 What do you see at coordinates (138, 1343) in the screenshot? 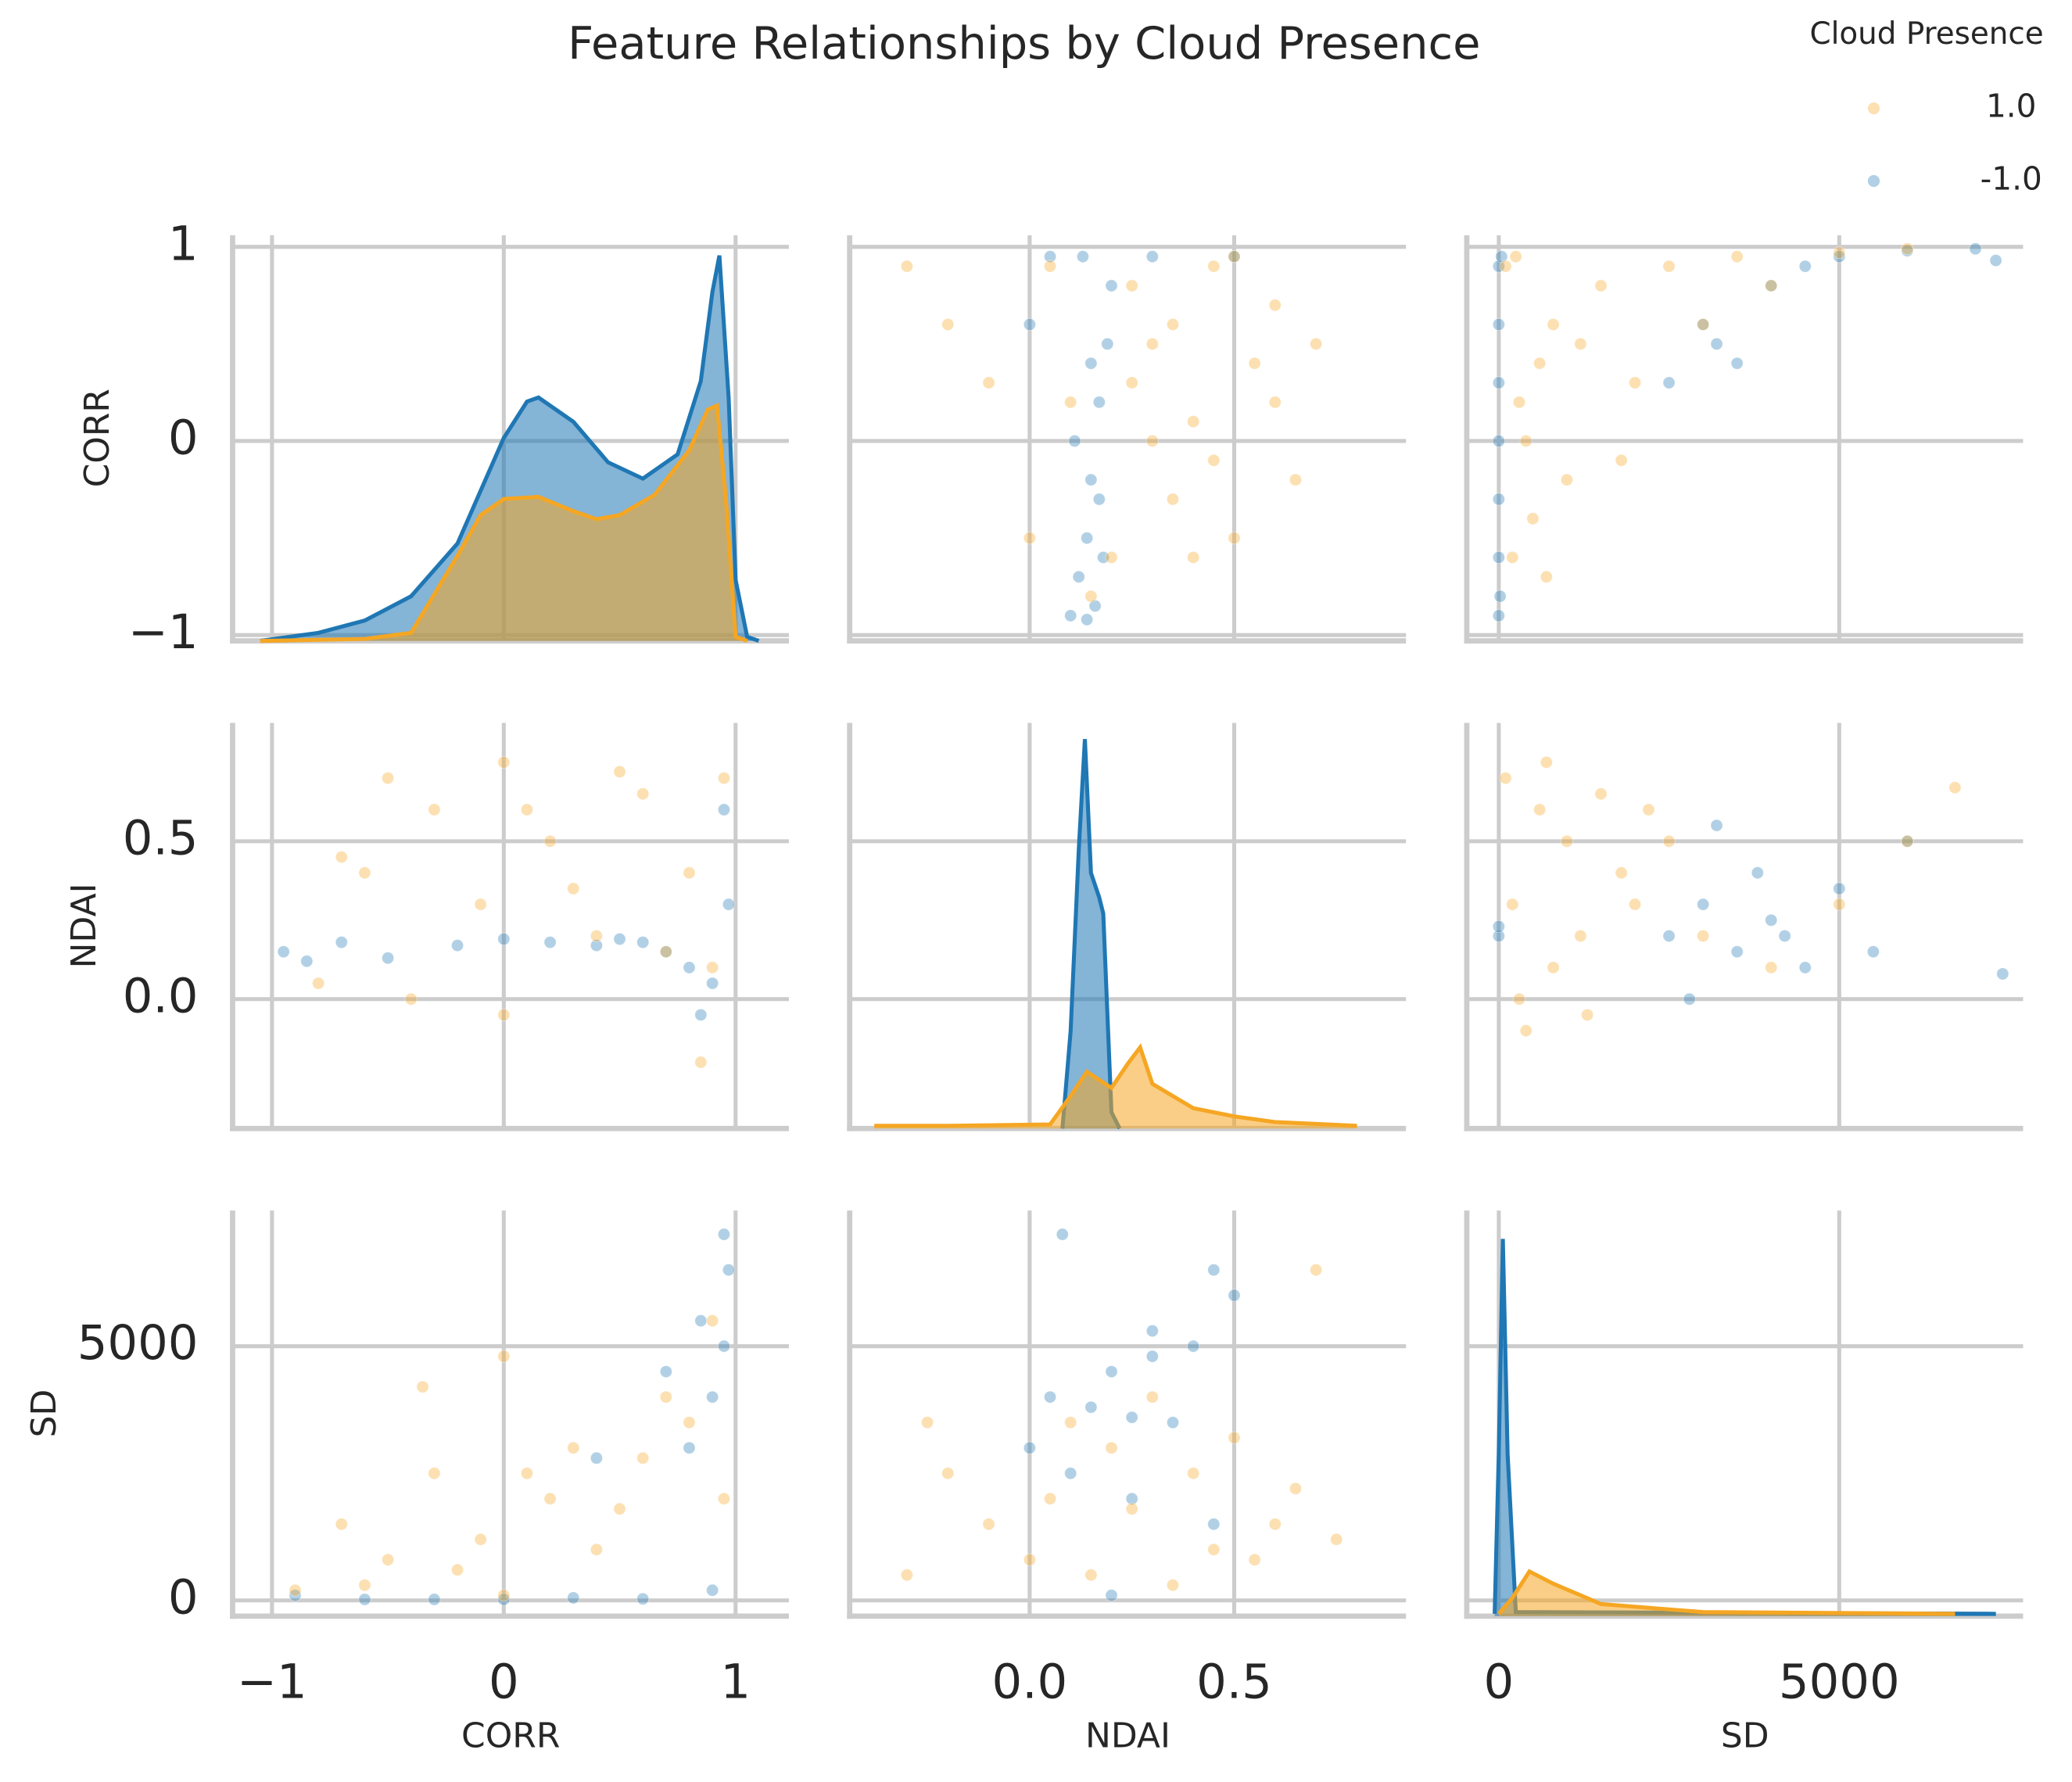
I see `y-tick-label: 5000` at bounding box center [138, 1343].